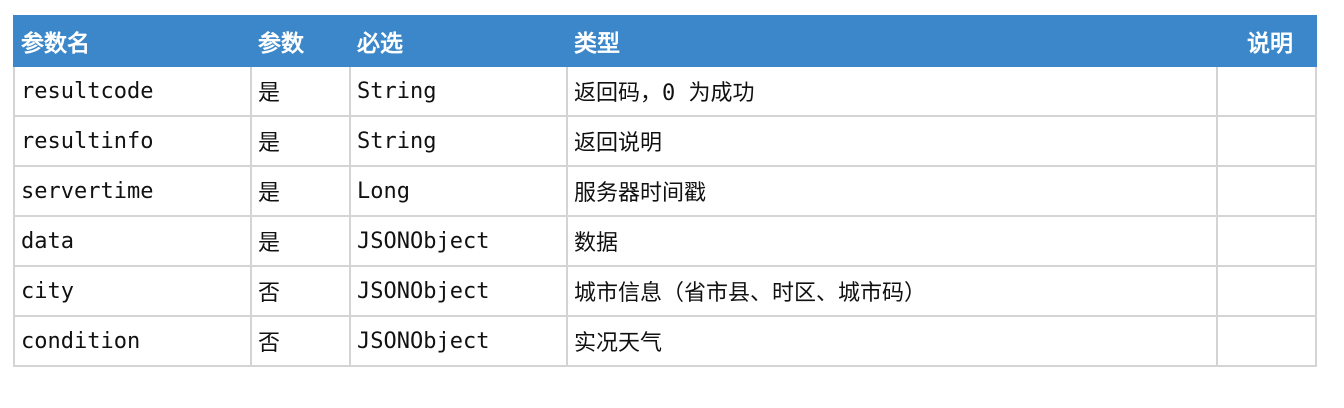 The image size is (1344, 408). I want to click on table-row: condition 否 JSONObject 实况天气, so click(665, 341).